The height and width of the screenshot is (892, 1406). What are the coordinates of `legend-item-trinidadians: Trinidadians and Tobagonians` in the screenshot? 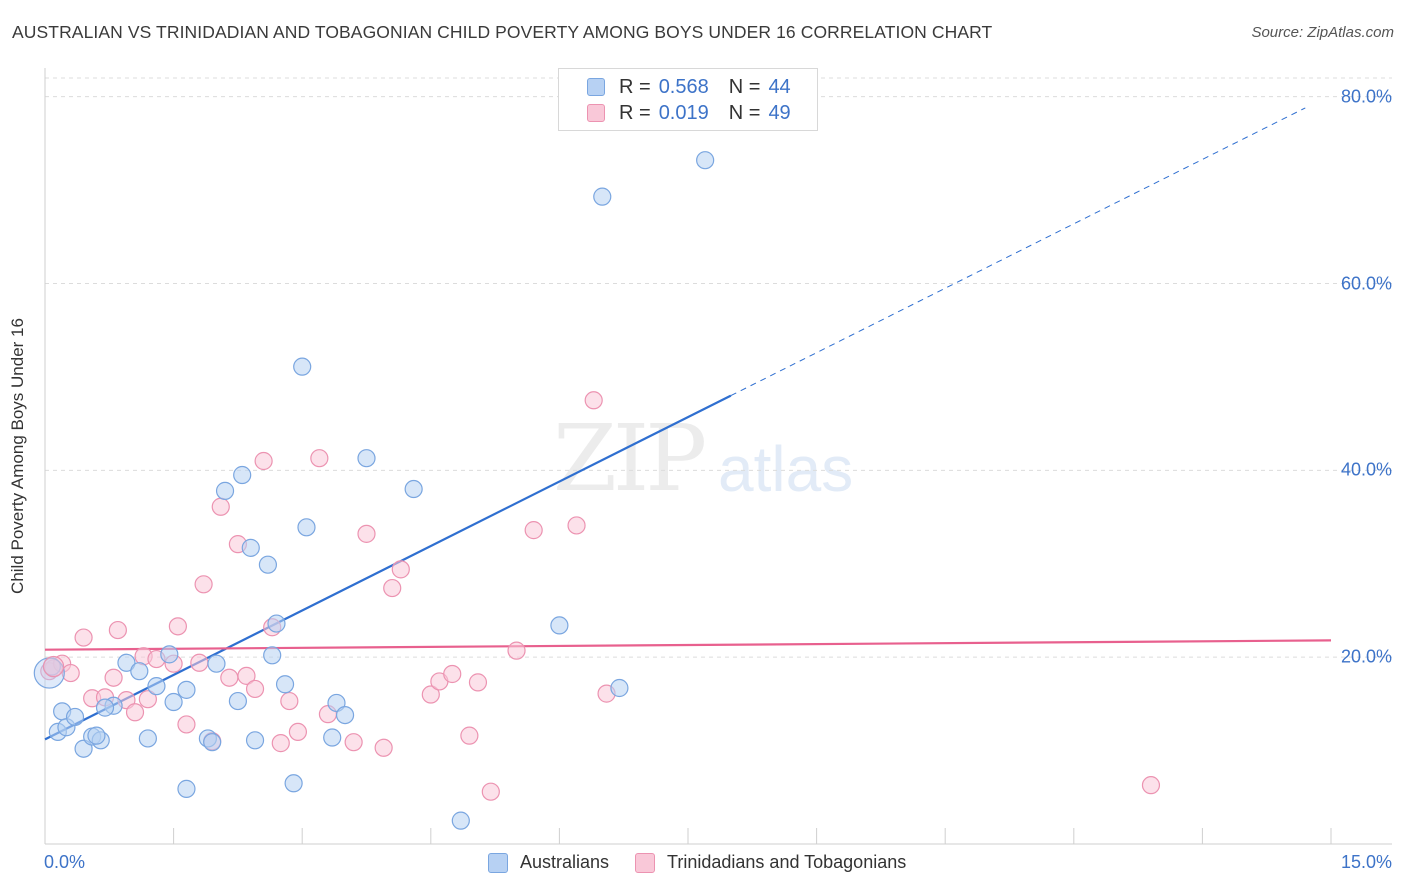 It's located at (770, 862).